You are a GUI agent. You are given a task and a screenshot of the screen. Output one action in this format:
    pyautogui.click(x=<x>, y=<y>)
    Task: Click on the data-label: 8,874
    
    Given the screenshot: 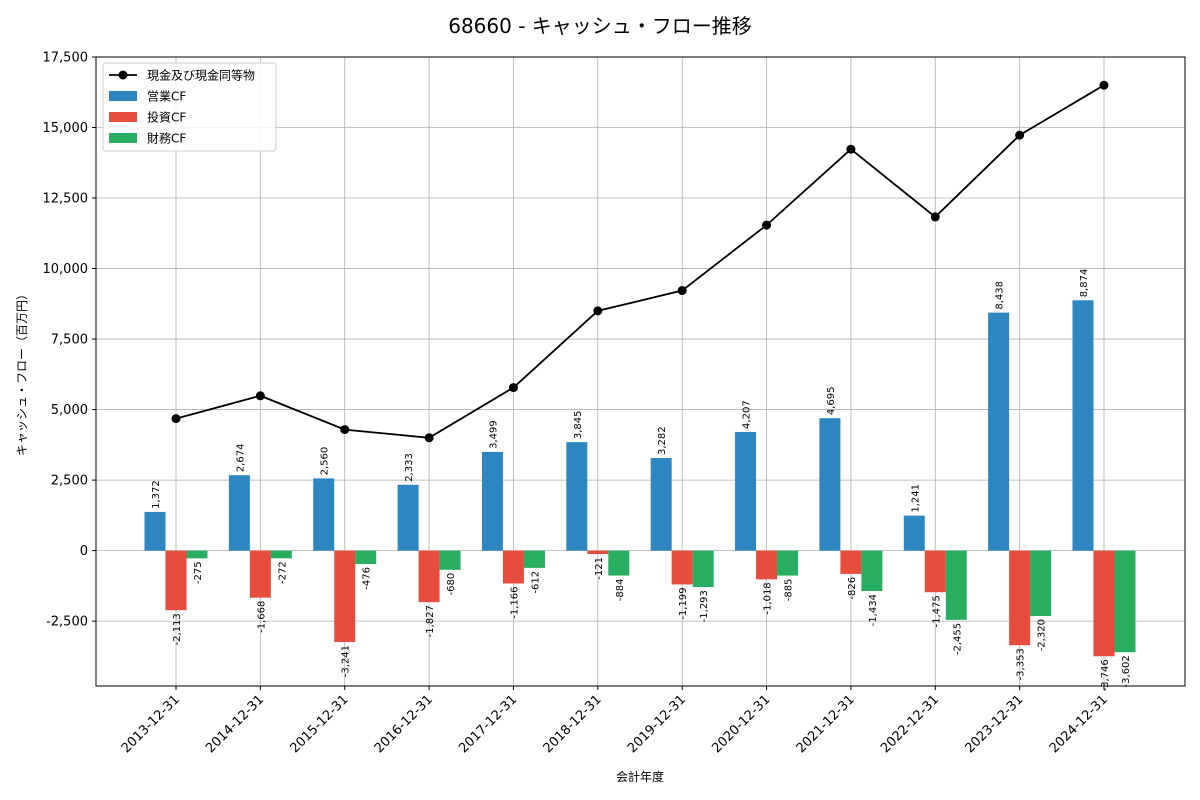 What is the action you would take?
    pyautogui.click(x=1084, y=283)
    